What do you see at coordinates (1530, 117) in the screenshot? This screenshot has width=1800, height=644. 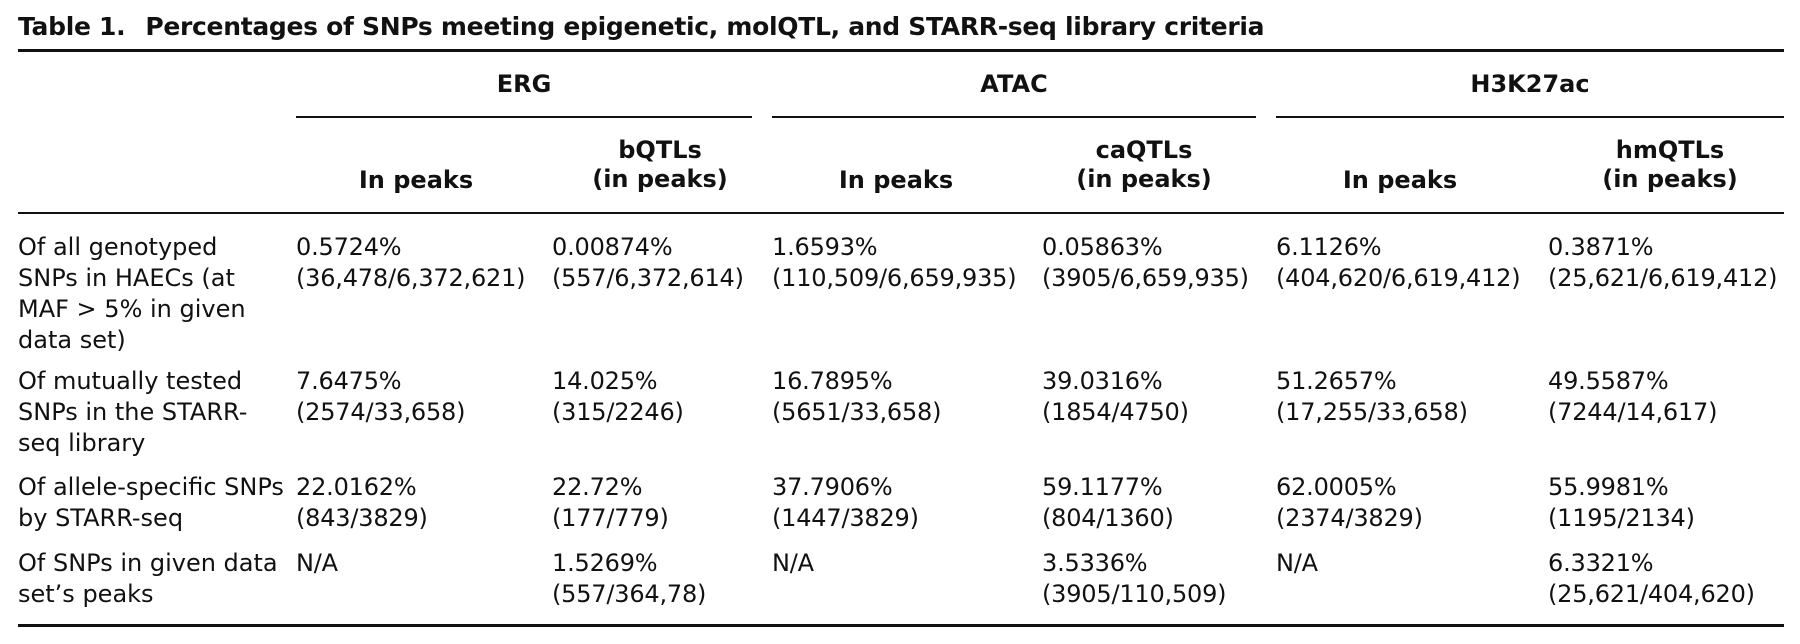 I see `group-rule-h3k27ac` at bounding box center [1530, 117].